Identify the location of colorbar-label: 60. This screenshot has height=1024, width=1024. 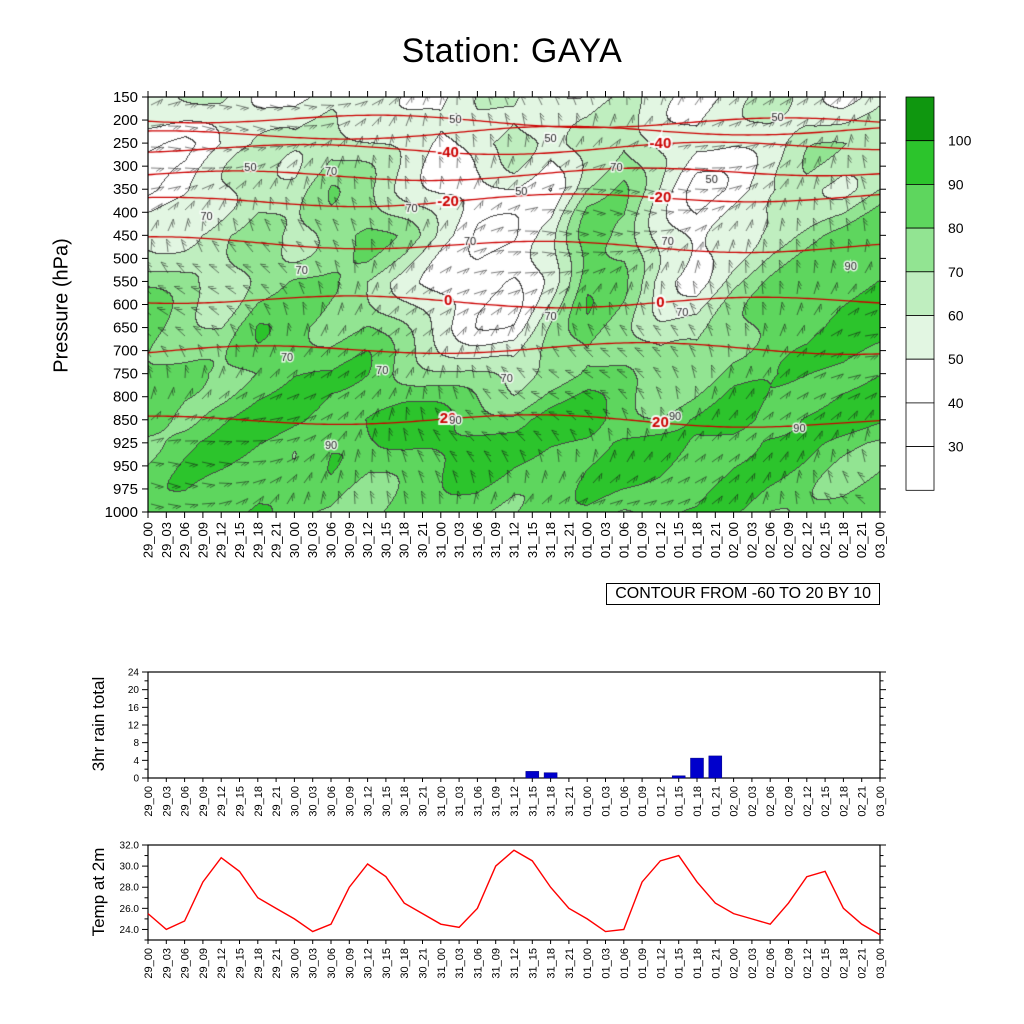
(956, 316).